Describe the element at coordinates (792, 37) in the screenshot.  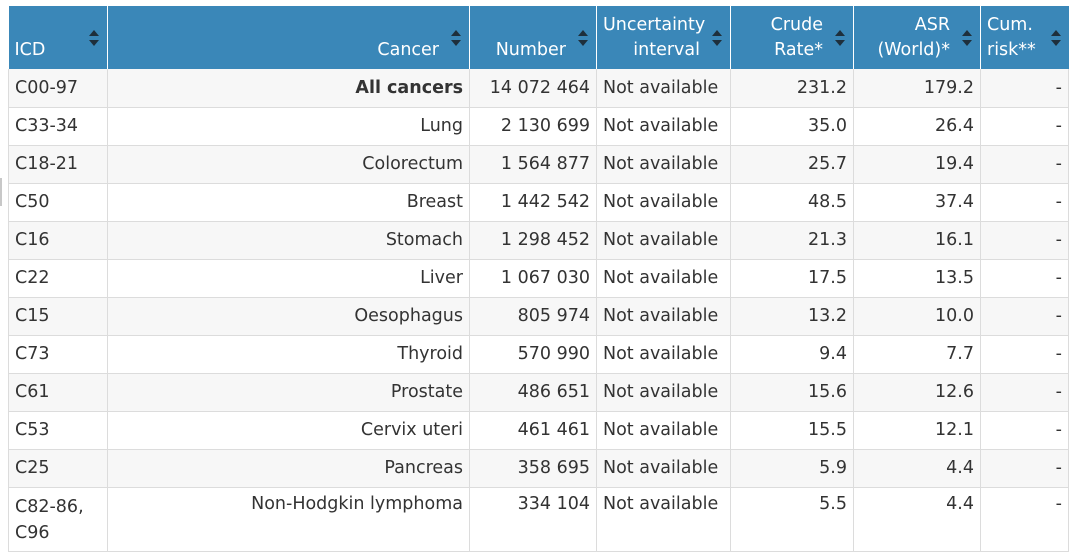
I see `column-header-crude-rate: Crude Rate*` at that location.